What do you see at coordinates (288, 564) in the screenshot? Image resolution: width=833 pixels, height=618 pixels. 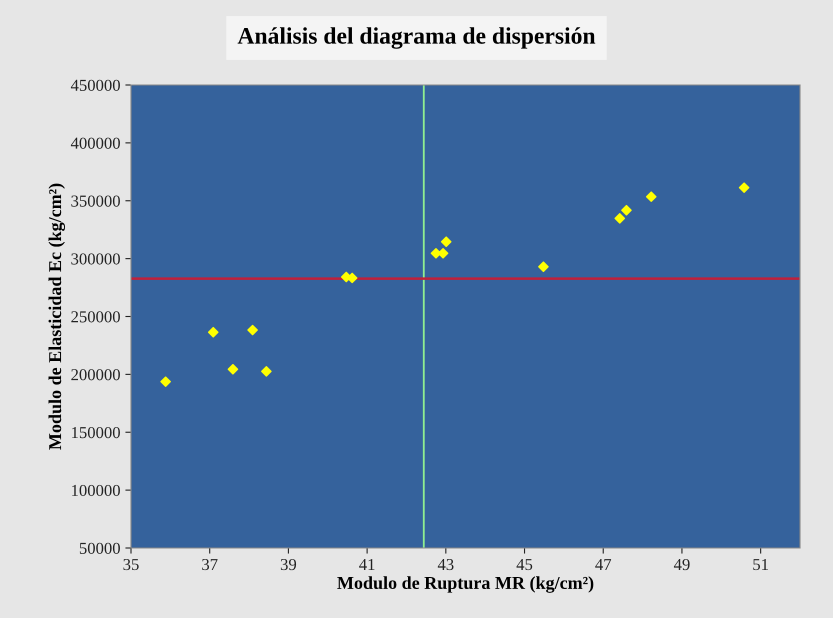 I see `x-tick-label: 39` at bounding box center [288, 564].